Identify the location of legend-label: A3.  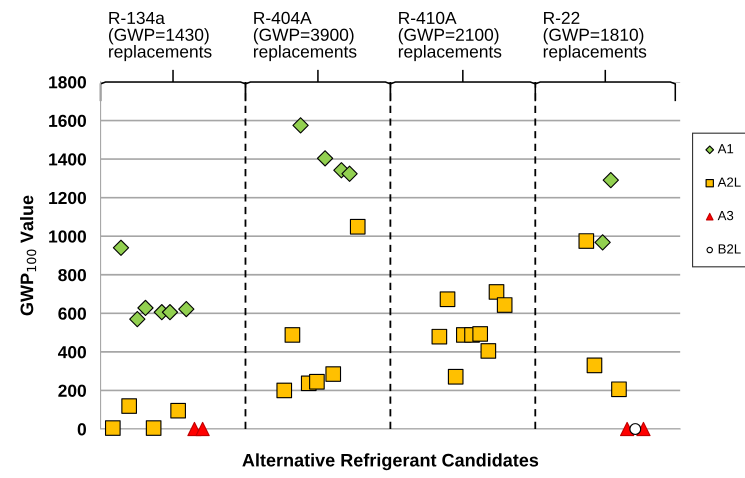
(726, 215).